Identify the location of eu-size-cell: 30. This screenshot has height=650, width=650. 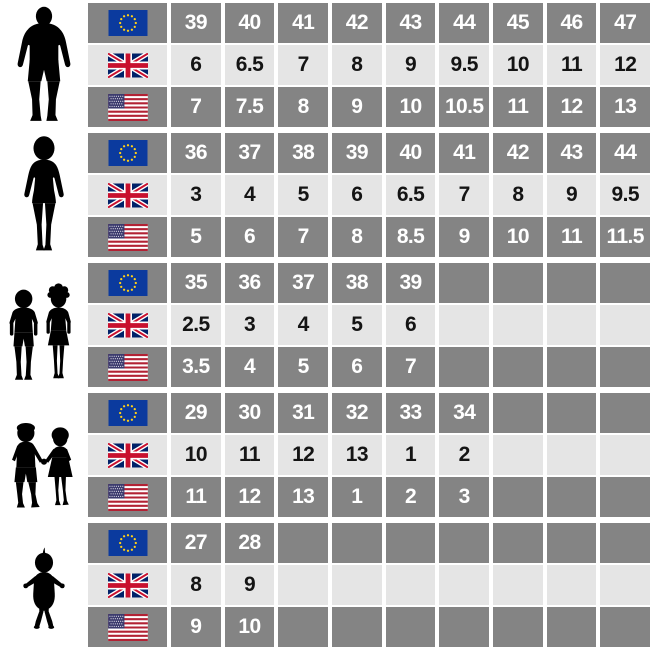
(249, 413).